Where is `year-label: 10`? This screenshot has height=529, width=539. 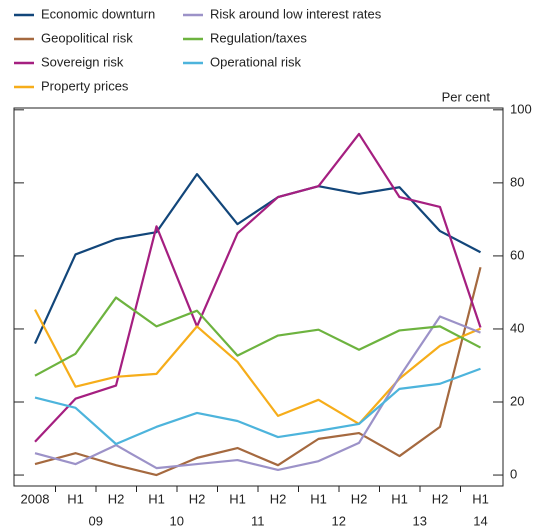 year-label: 10 is located at coordinates (177, 520).